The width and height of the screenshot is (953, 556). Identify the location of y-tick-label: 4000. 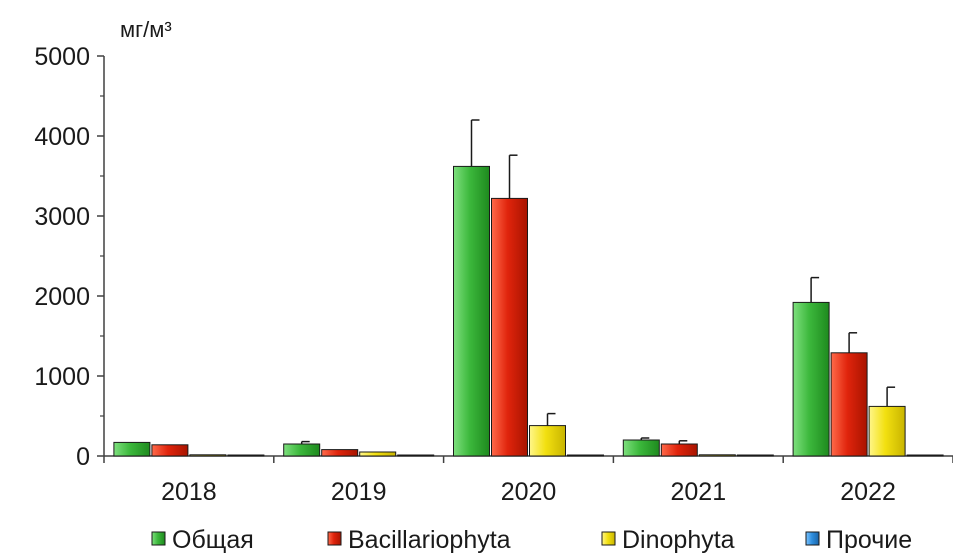
(62, 137).